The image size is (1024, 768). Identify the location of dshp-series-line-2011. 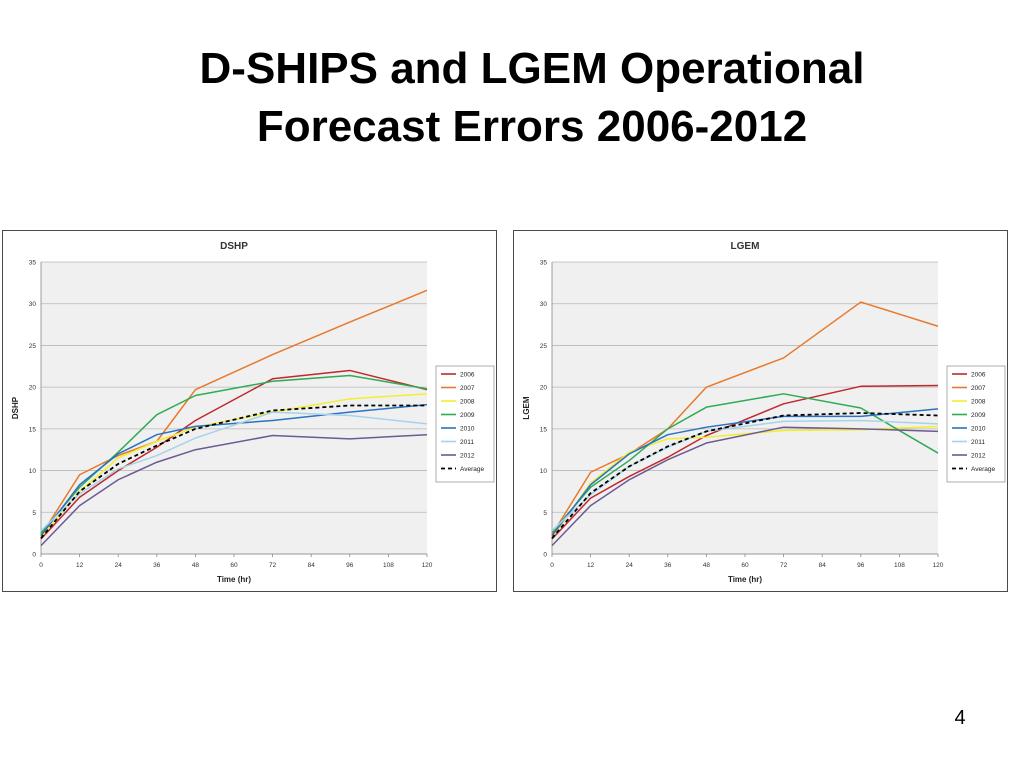
(234, 471).